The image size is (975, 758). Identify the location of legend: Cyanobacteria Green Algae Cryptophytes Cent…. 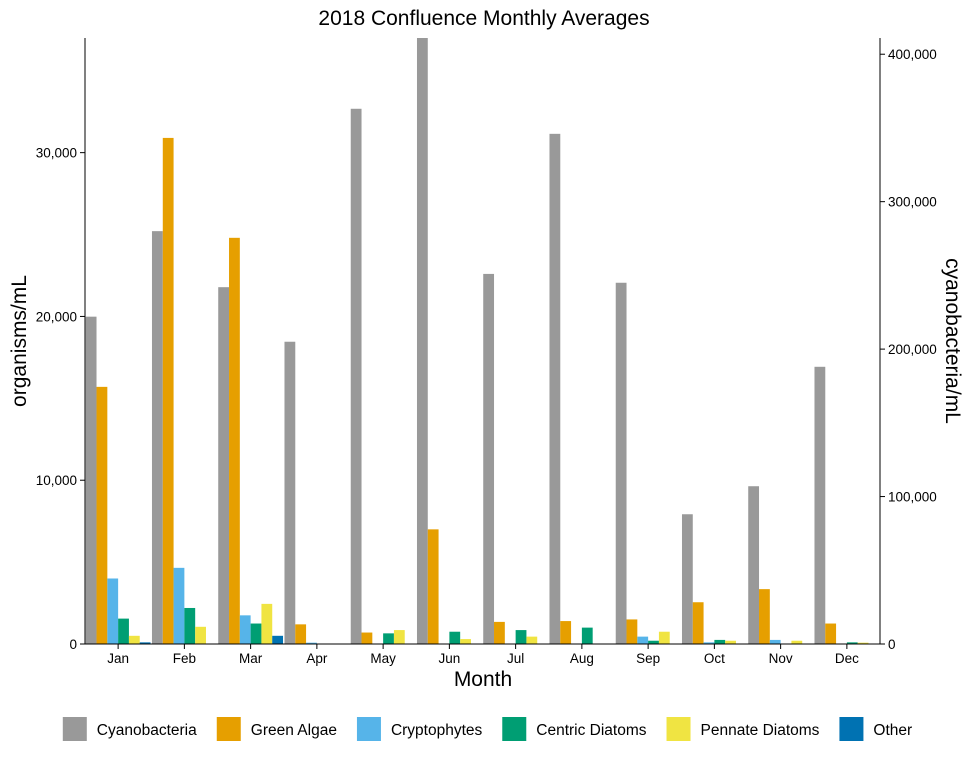
(487, 729).